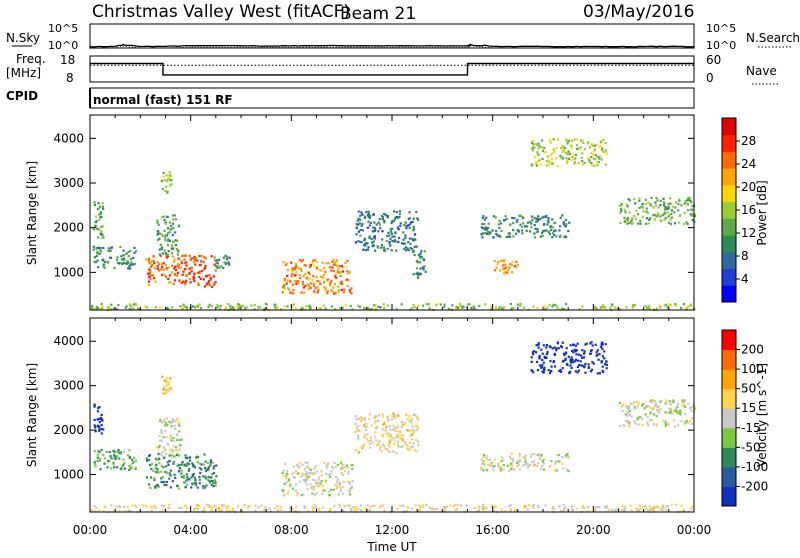  I want to click on freq-series-line, so click(392, 69).